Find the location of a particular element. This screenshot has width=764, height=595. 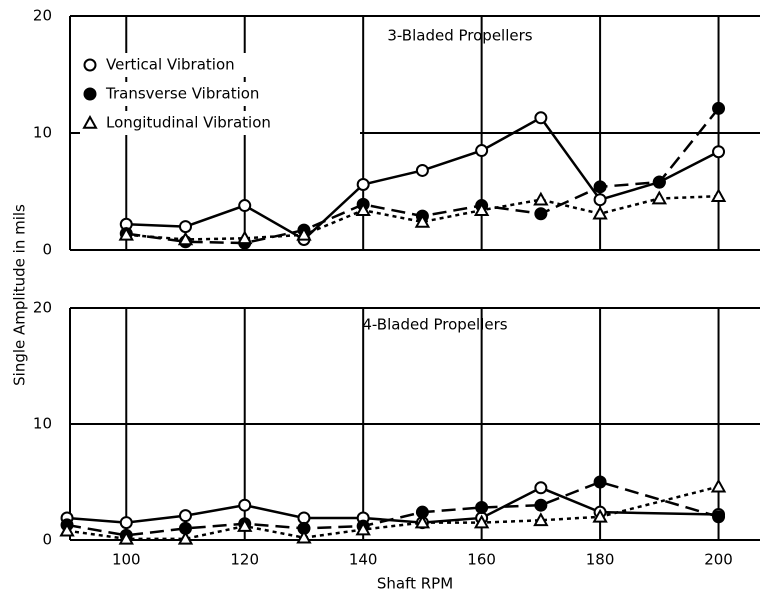

panel-title: 3-Bladed Propellers is located at coordinates (459, 36).